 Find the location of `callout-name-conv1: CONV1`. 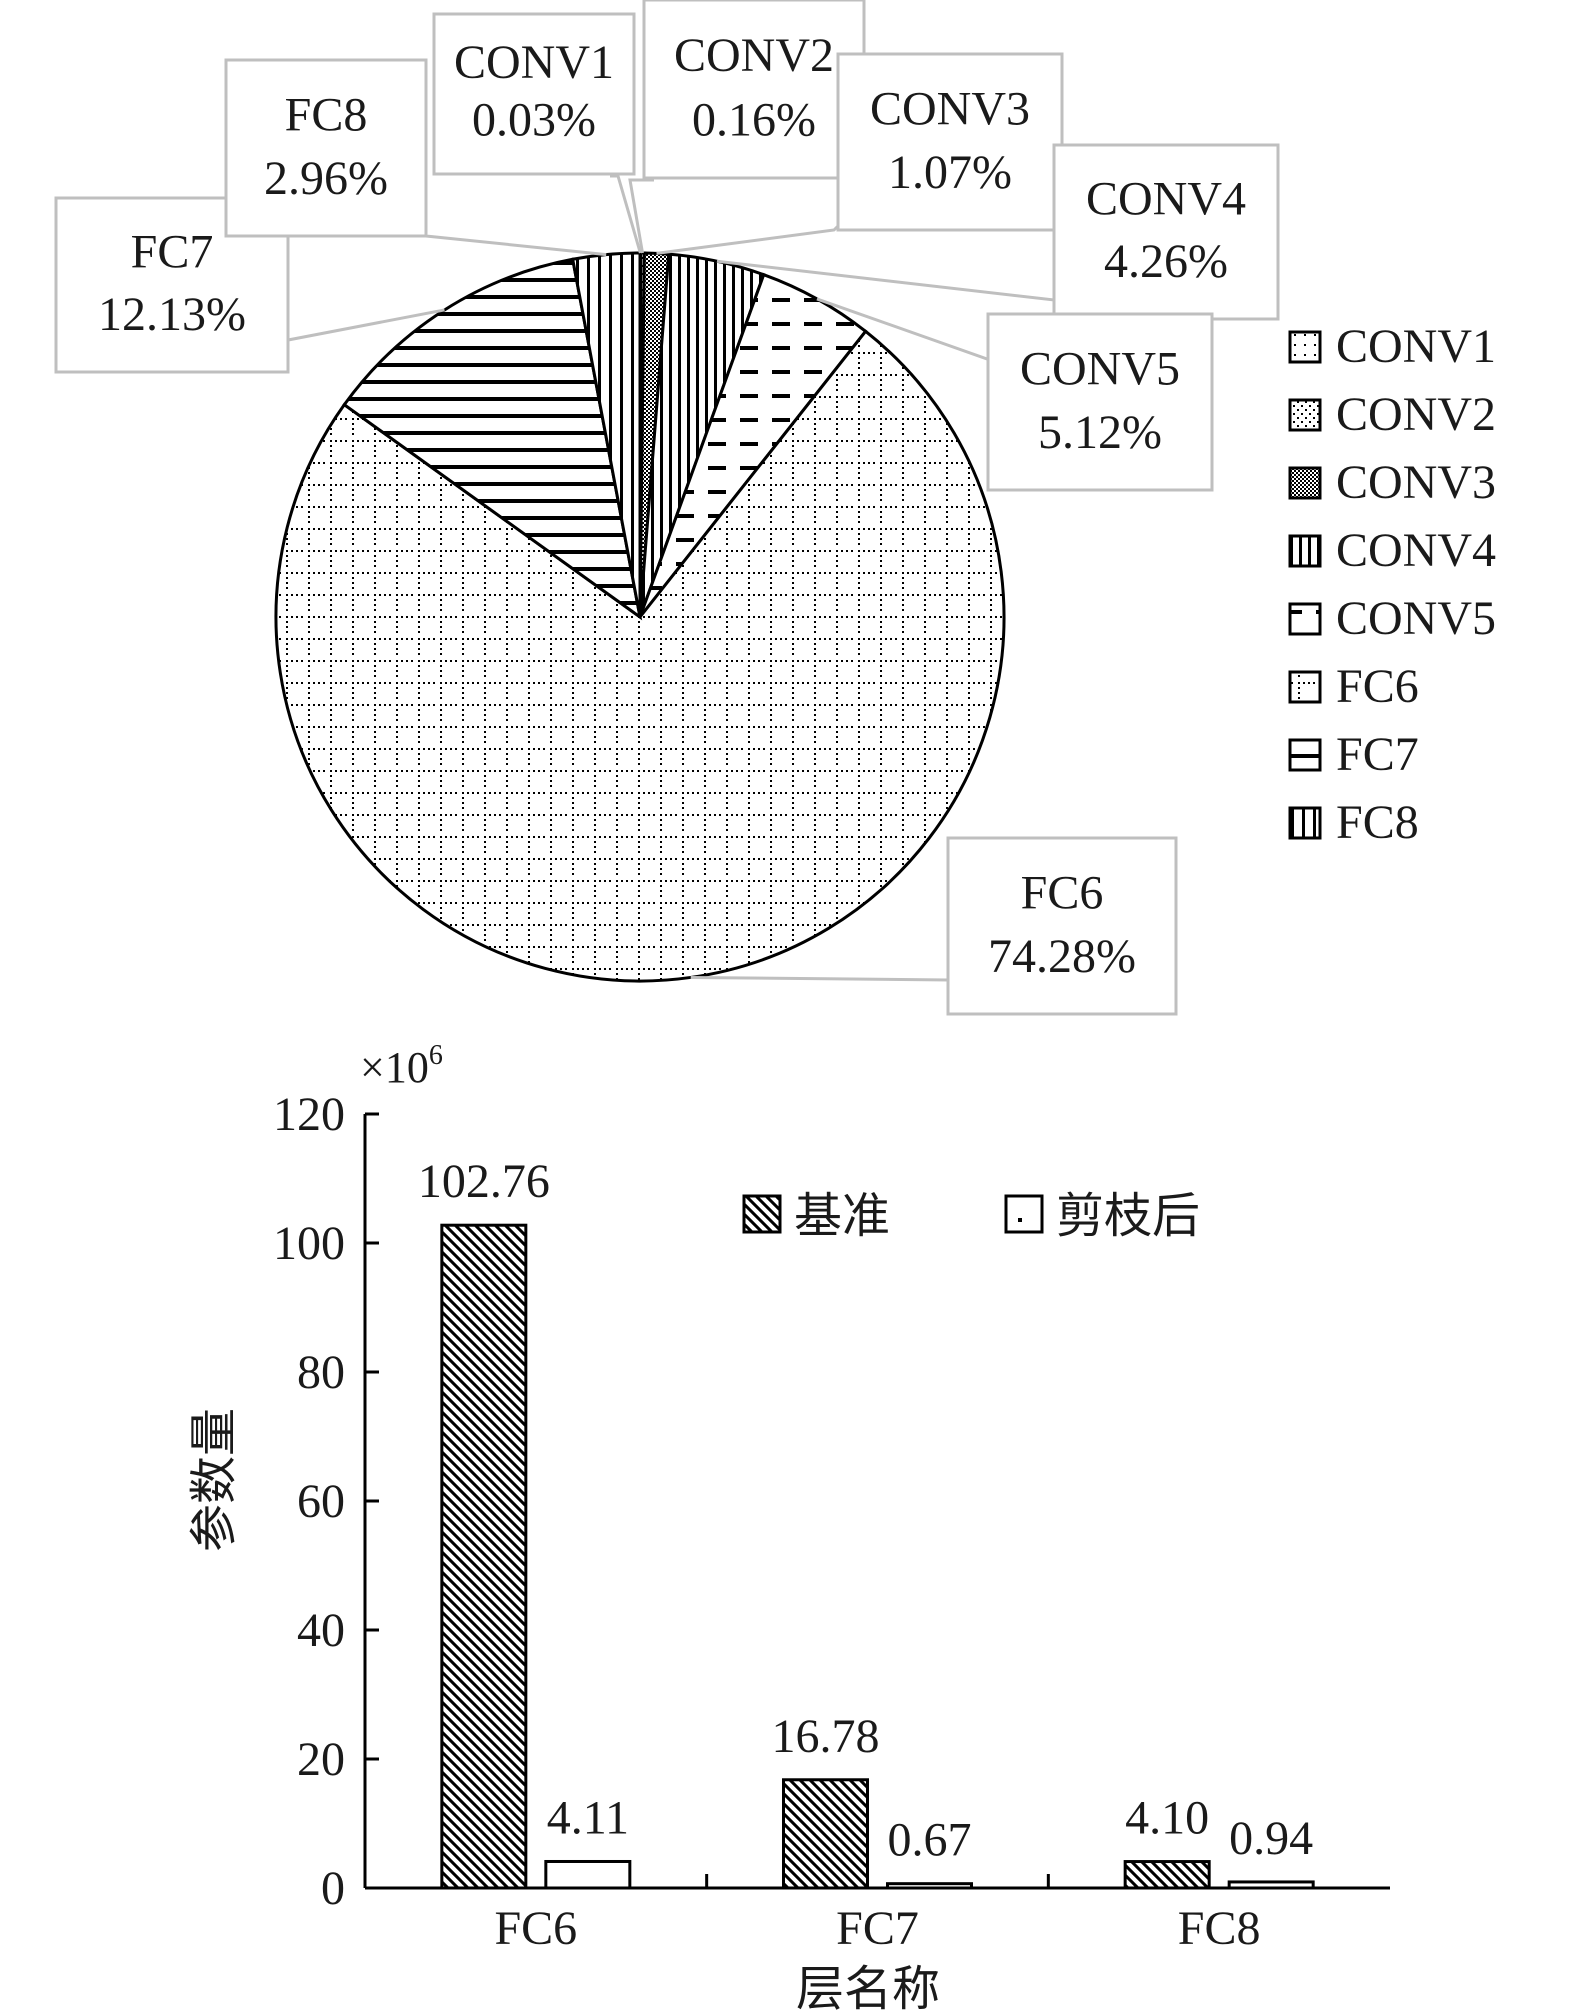

callout-name-conv1: CONV1 is located at coordinates (534, 62).